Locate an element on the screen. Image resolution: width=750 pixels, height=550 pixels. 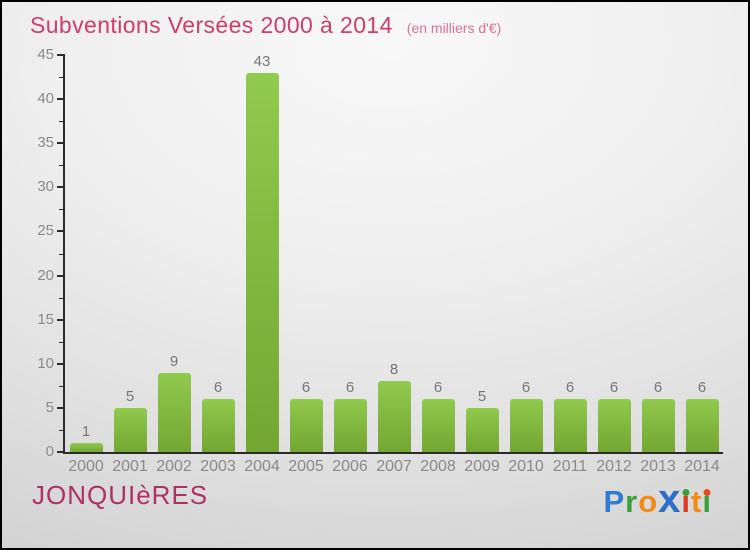
x-tick-label: 2008 is located at coordinates (438, 466).